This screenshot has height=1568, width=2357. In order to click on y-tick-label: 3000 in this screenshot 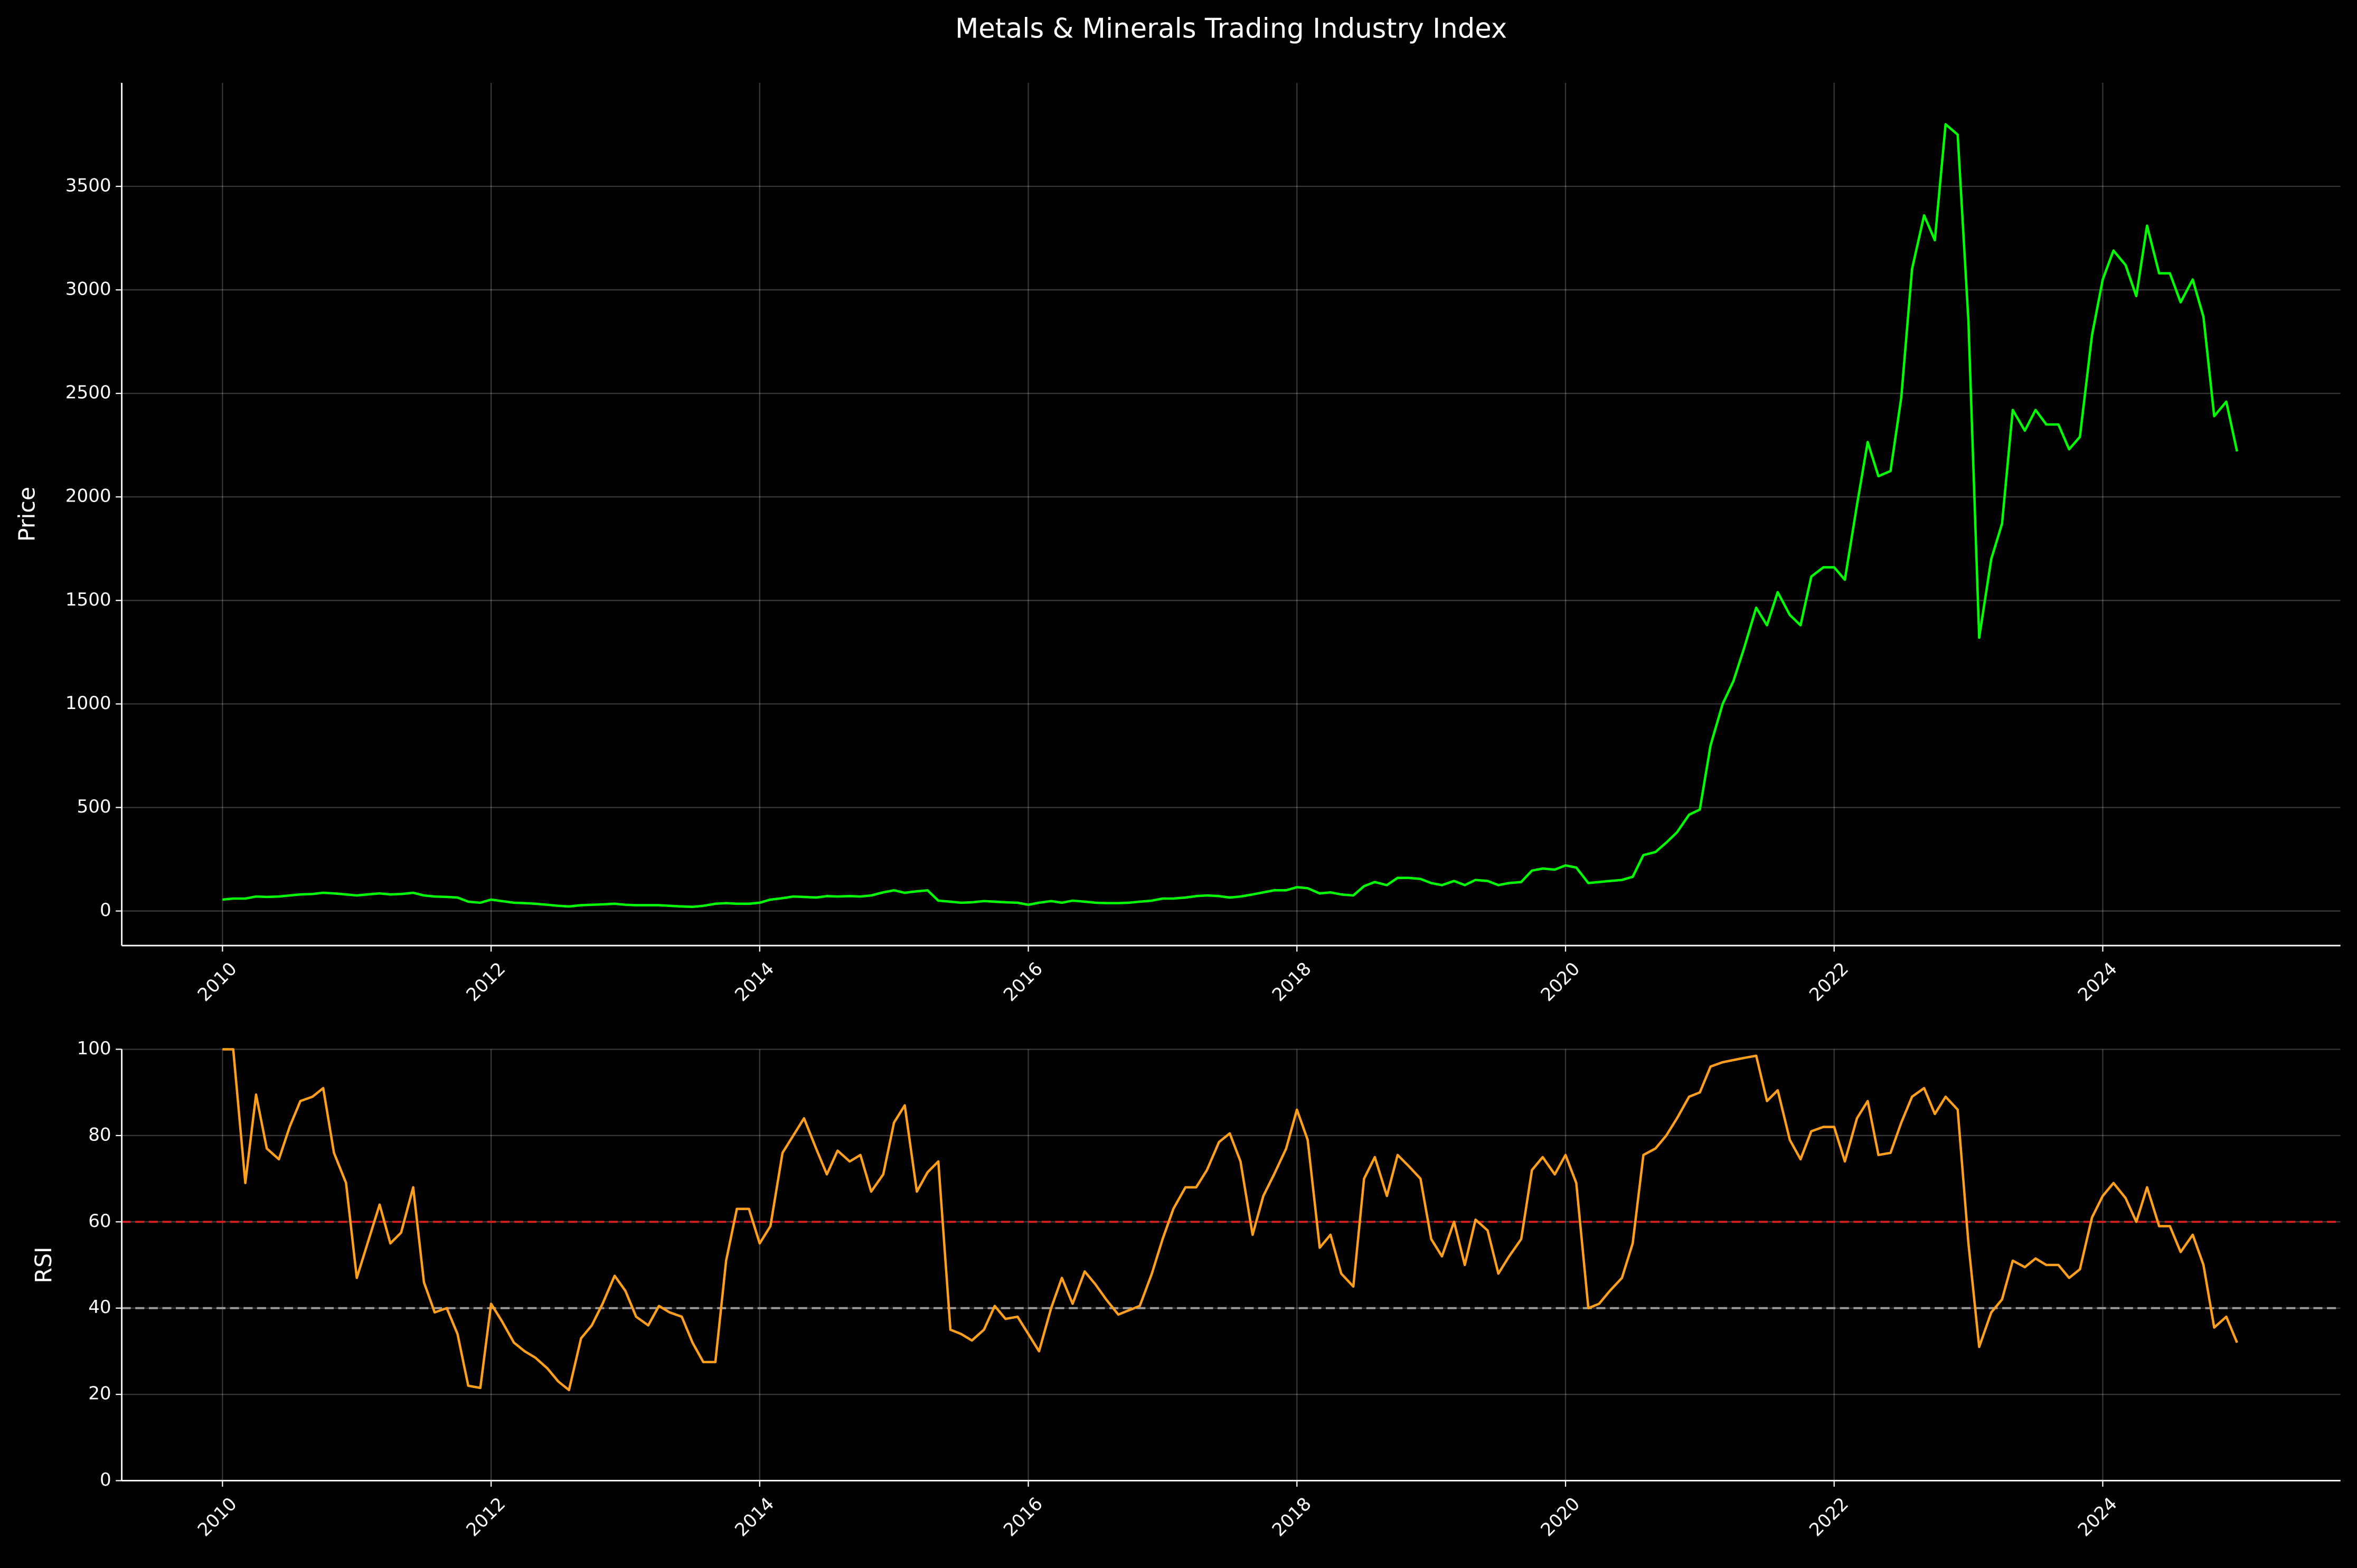, I will do `click(88, 289)`.